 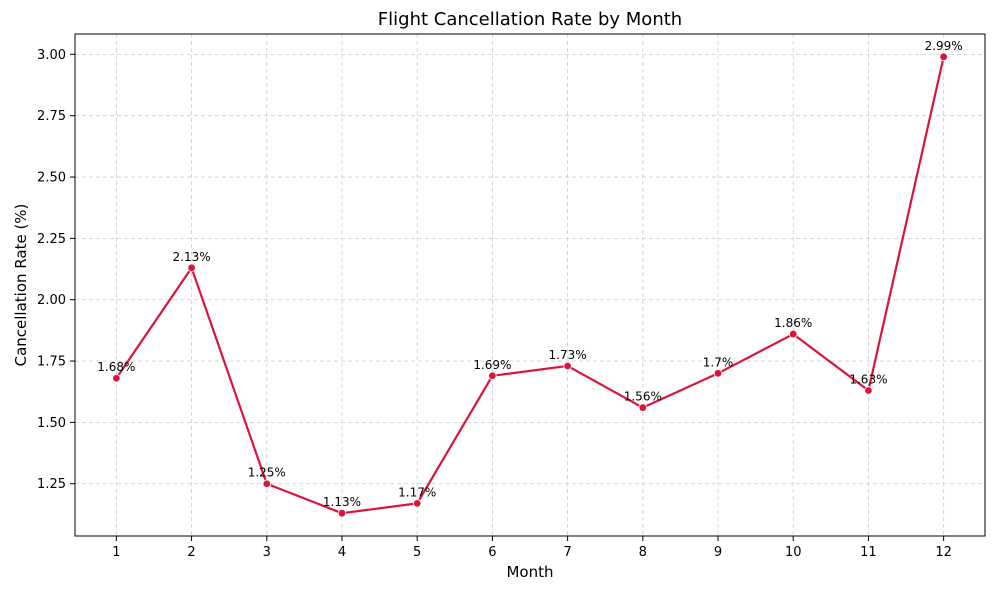 I want to click on y-tick-label: 1.50, so click(x=51, y=423).